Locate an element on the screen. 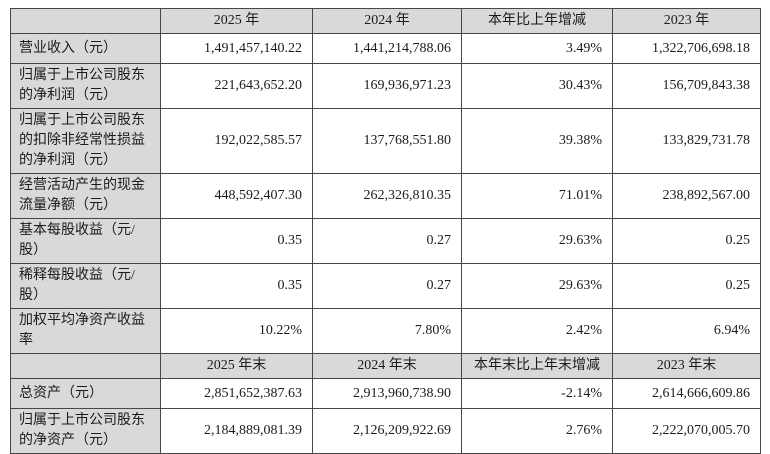 The image size is (770, 454). cell-value: 238,892,567.00 is located at coordinates (686, 196).